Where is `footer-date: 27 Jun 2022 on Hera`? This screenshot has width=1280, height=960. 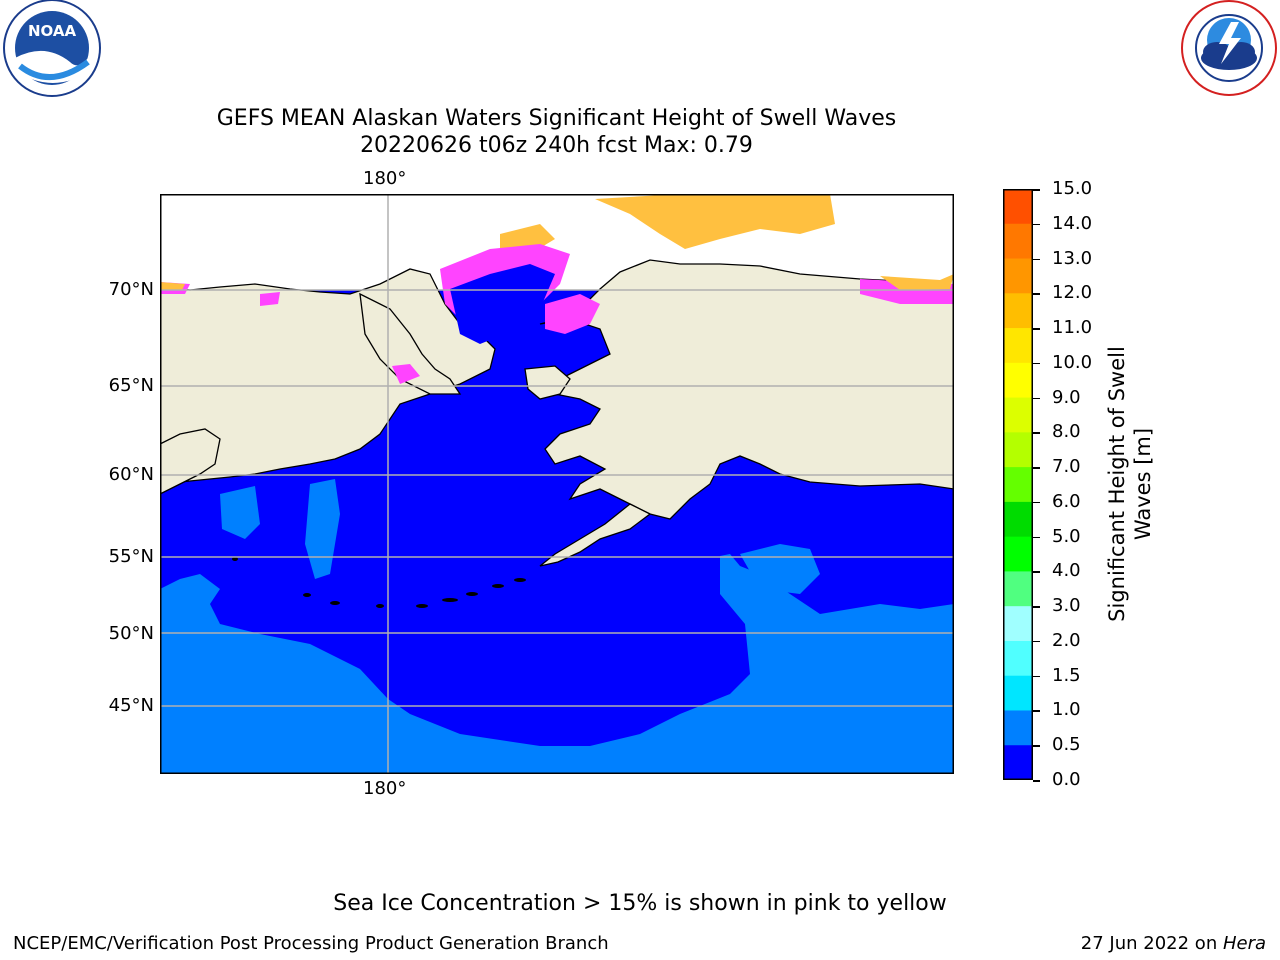
footer-date: 27 Jun 2022 on Hera is located at coordinates (1173, 943).